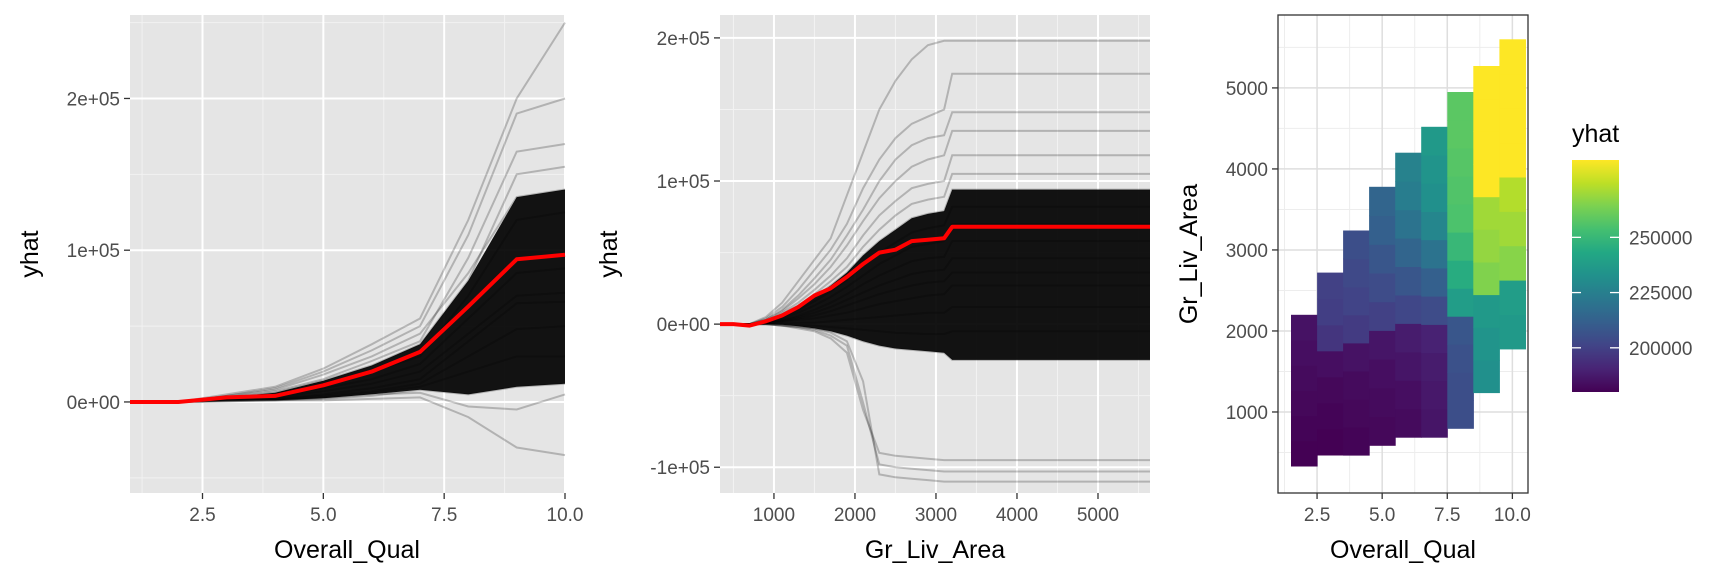 The height and width of the screenshot is (576, 1728). I want to click on y-tick-label: 1e+05, so click(93, 251).